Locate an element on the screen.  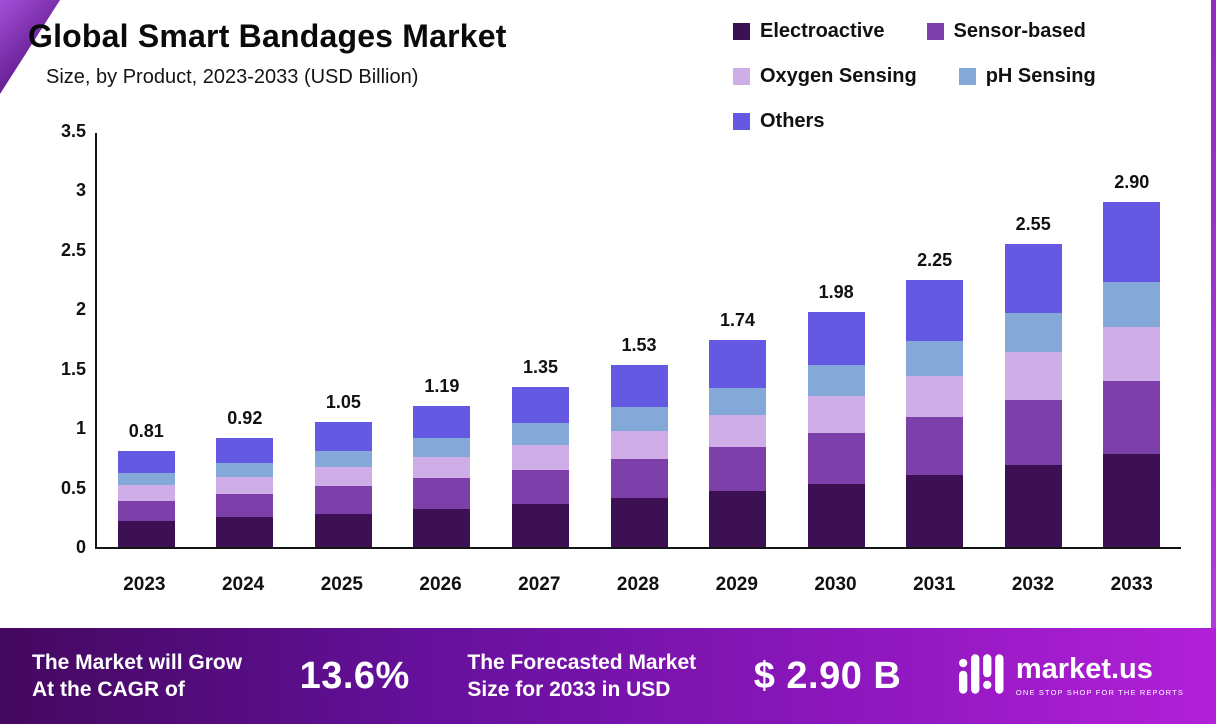
x-axis-label: 2024 is located at coordinates (243, 584).